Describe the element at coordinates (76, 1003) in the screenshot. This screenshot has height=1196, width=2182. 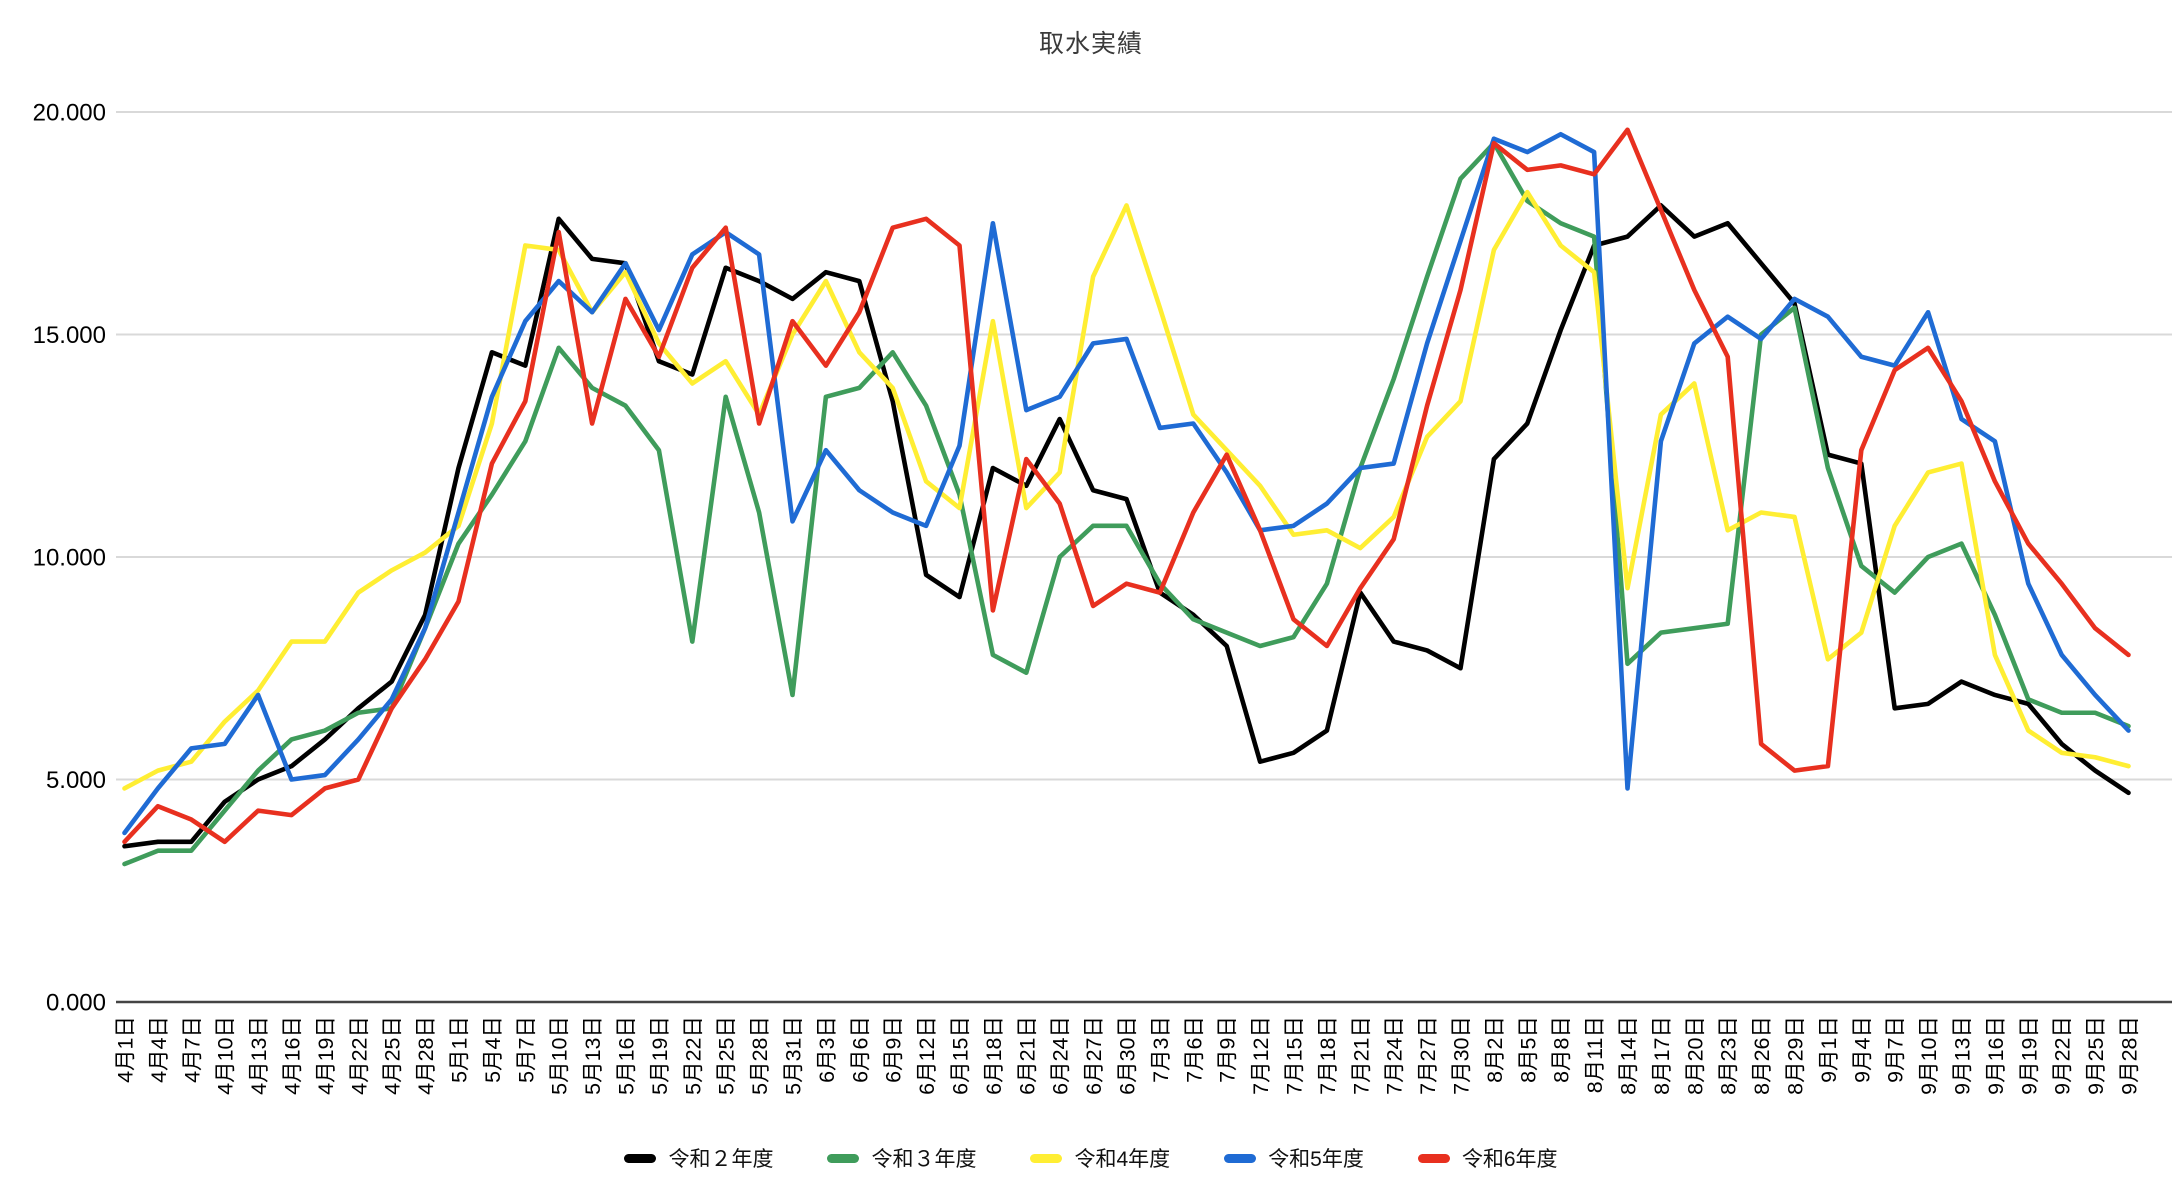
I see `y-axis-tick-label: 0.000` at that location.